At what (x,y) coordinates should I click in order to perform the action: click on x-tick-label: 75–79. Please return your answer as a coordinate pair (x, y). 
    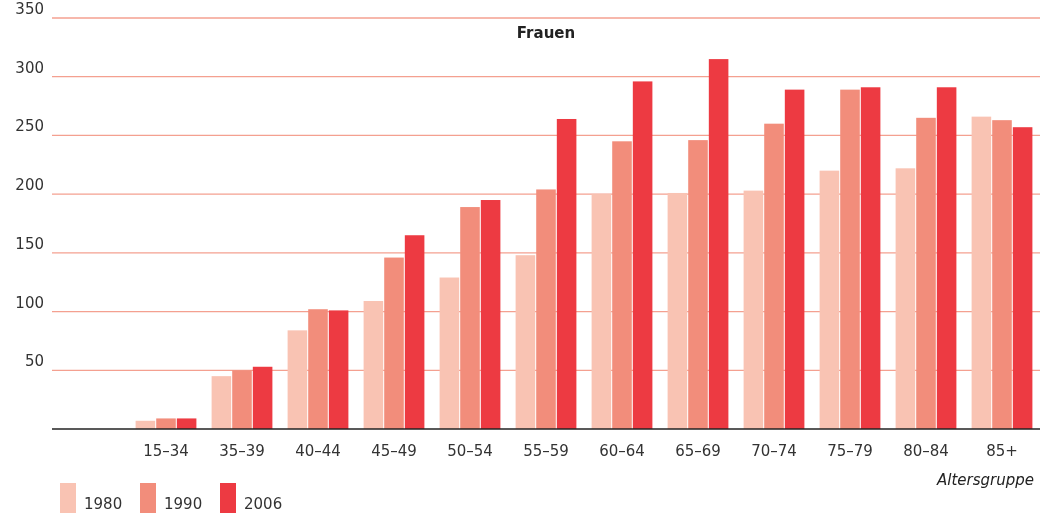
    Looking at the image, I should click on (850, 451).